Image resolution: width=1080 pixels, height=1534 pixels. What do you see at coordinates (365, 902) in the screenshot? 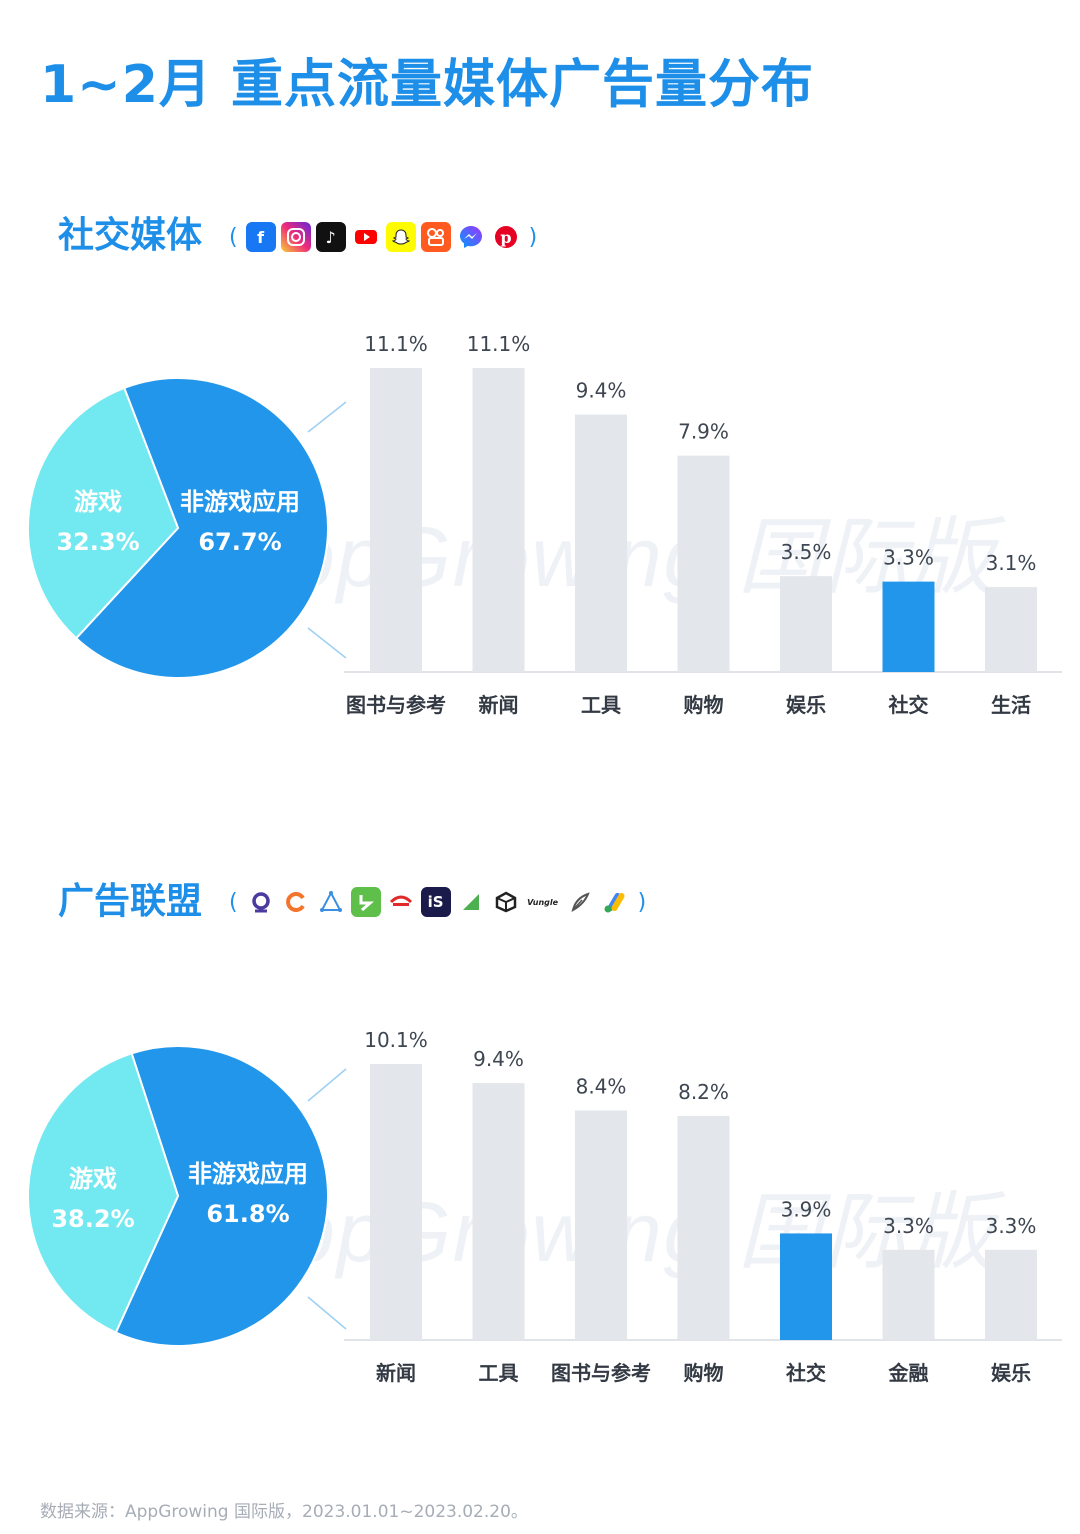
I see `adnetwork-green-icon` at bounding box center [365, 902].